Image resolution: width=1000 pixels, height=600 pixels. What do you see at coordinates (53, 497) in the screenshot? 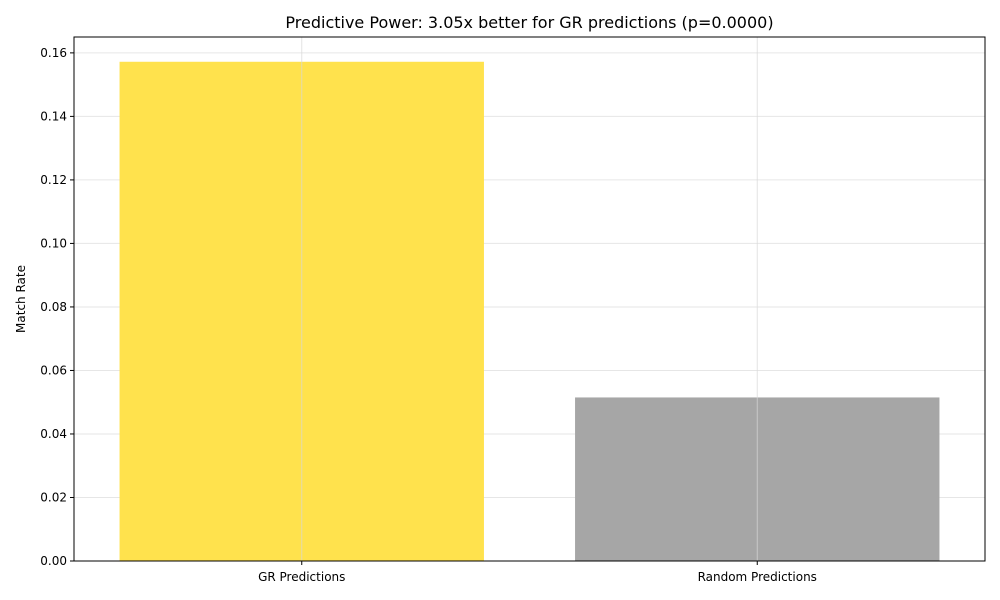
I see `y-tick-label: 0.02` at bounding box center [53, 497].